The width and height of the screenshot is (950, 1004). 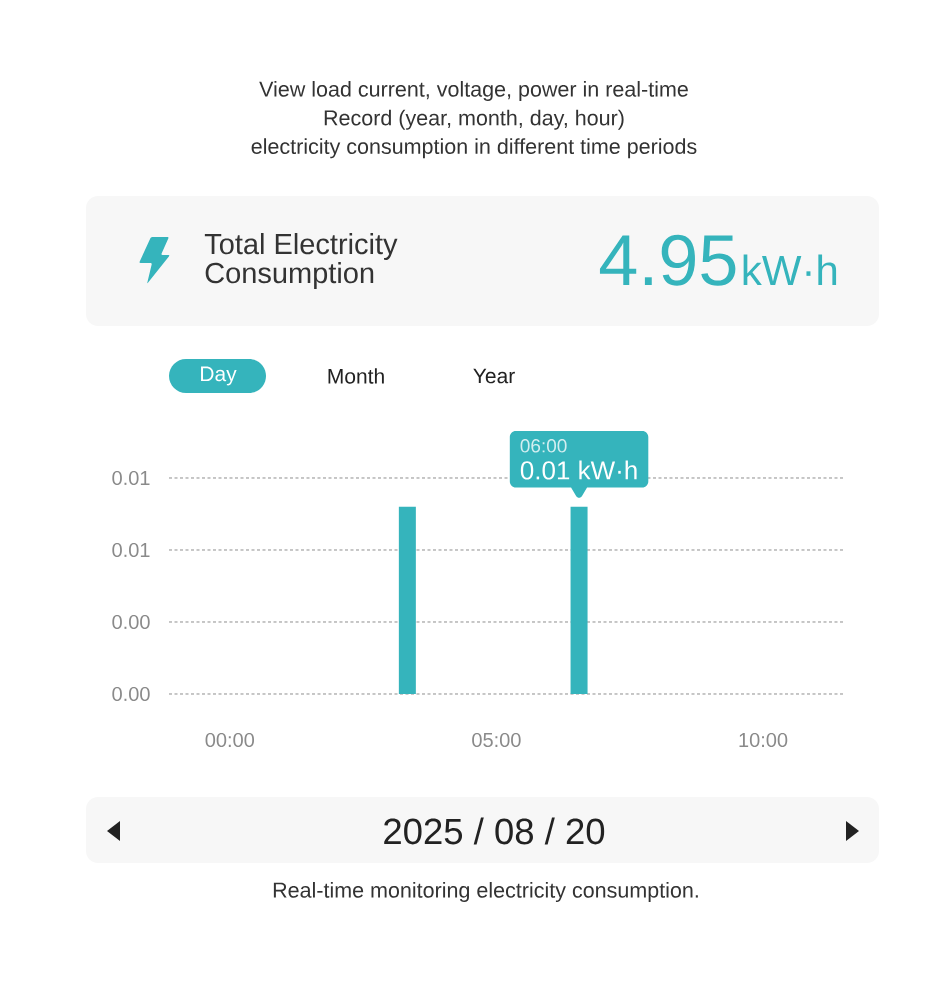 What do you see at coordinates (578, 470) in the screenshot?
I see `annotation: 0.01 kW·h` at bounding box center [578, 470].